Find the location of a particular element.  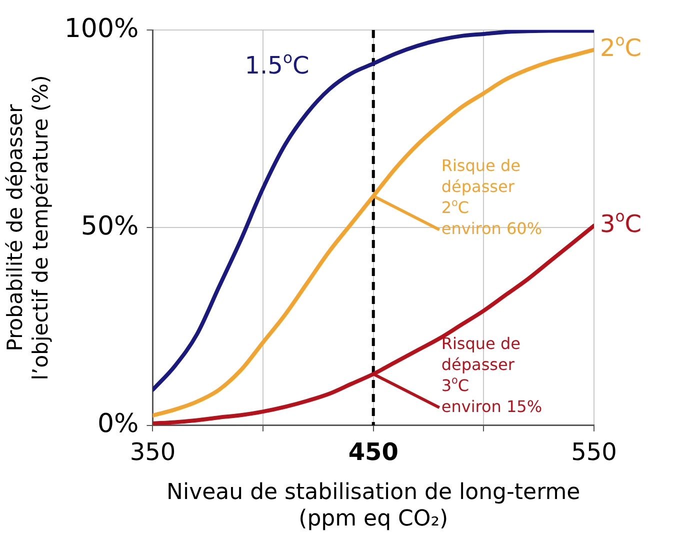

y-axis-title: Probabilité de dépasser l’objectif de température (%) is located at coordinates (27, 227).